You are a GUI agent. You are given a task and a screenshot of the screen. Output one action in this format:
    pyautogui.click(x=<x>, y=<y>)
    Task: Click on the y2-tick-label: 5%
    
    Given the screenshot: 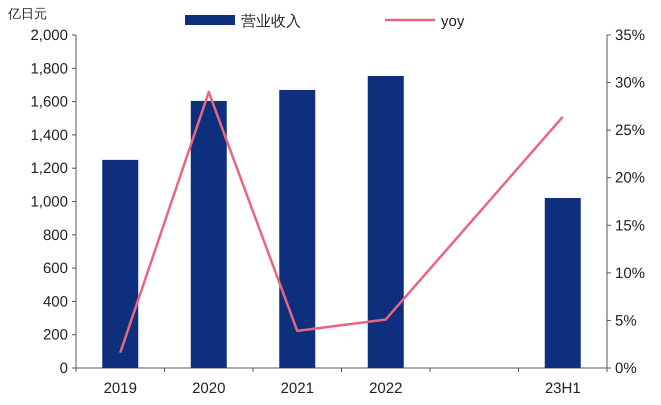 What is the action you would take?
    pyautogui.click(x=626, y=321)
    